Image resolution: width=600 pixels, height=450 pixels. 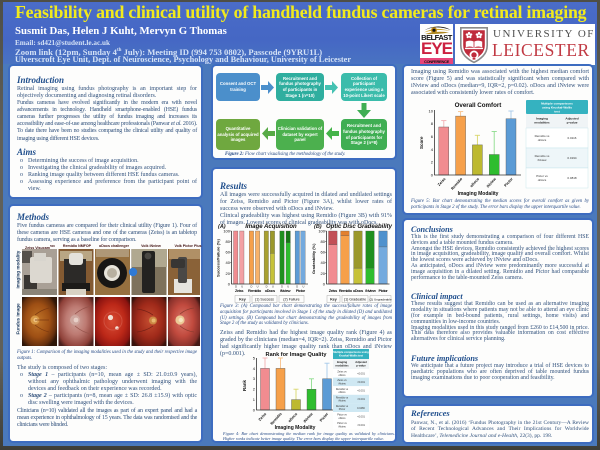 I want to click on svg-text: 5, so click(x=254, y=357).